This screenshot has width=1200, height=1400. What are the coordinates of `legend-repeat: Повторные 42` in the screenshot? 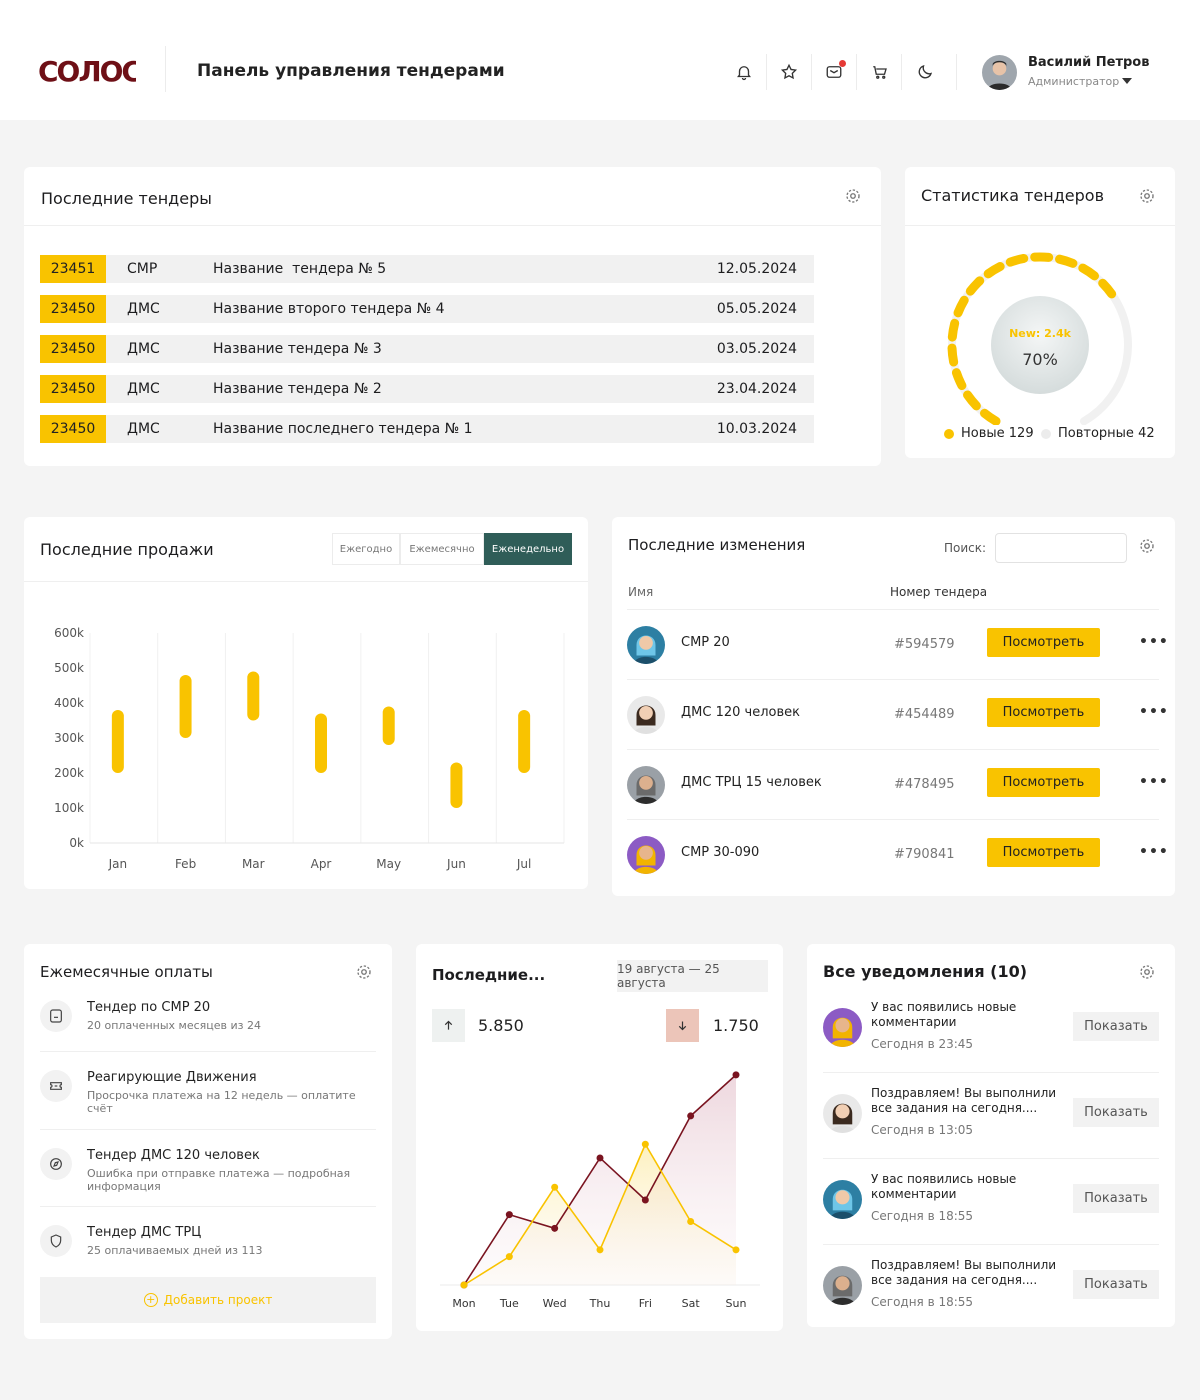 It's located at (1106, 433).